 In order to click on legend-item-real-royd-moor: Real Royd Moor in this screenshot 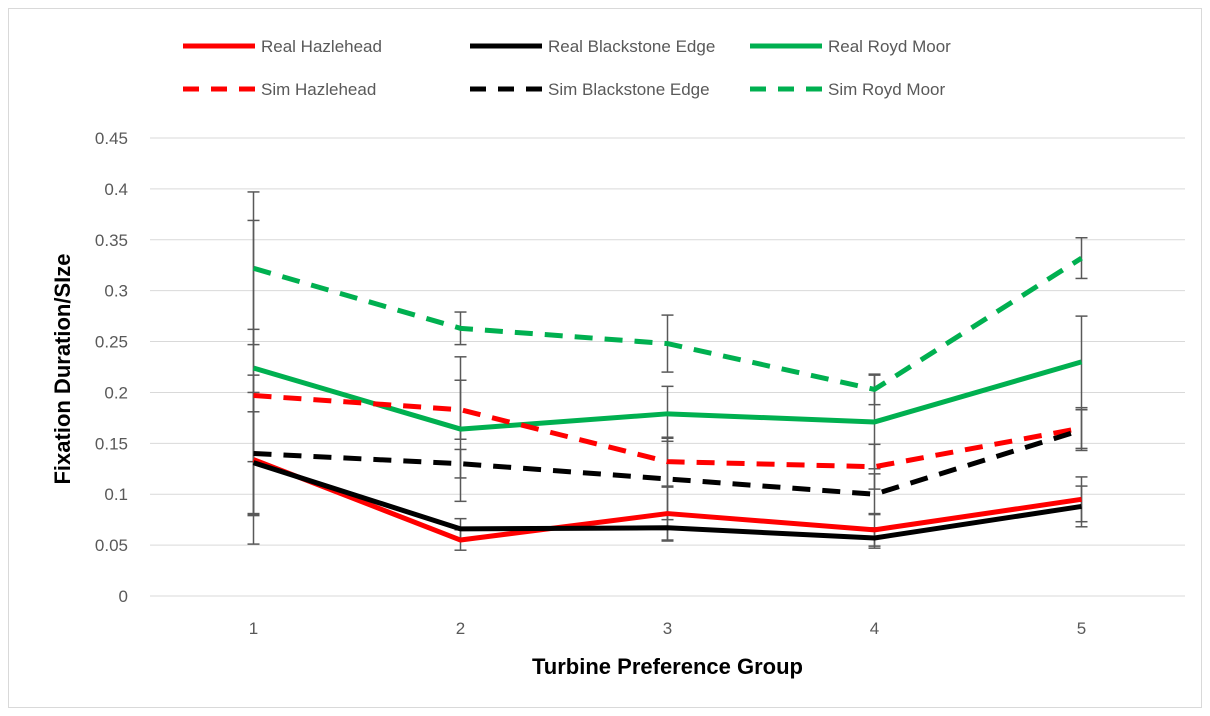, I will do `click(850, 46)`.